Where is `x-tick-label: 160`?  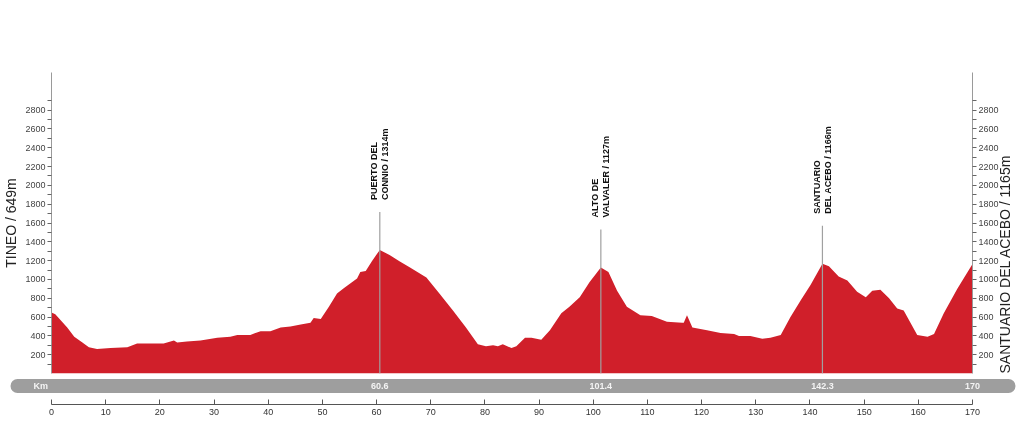
x-tick-label: 160 is located at coordinates (918, 411).